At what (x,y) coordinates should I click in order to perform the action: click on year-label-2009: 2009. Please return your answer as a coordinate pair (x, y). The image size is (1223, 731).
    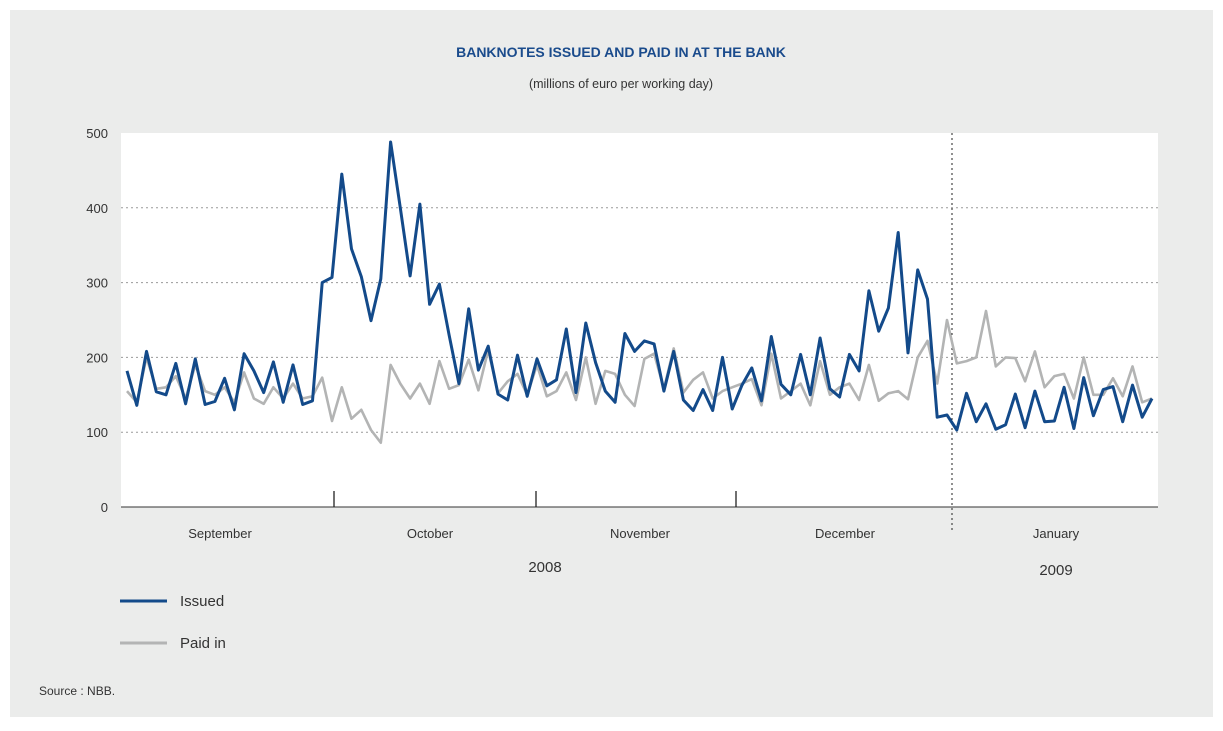
    Looking at the image, I should click on (1055, 570).